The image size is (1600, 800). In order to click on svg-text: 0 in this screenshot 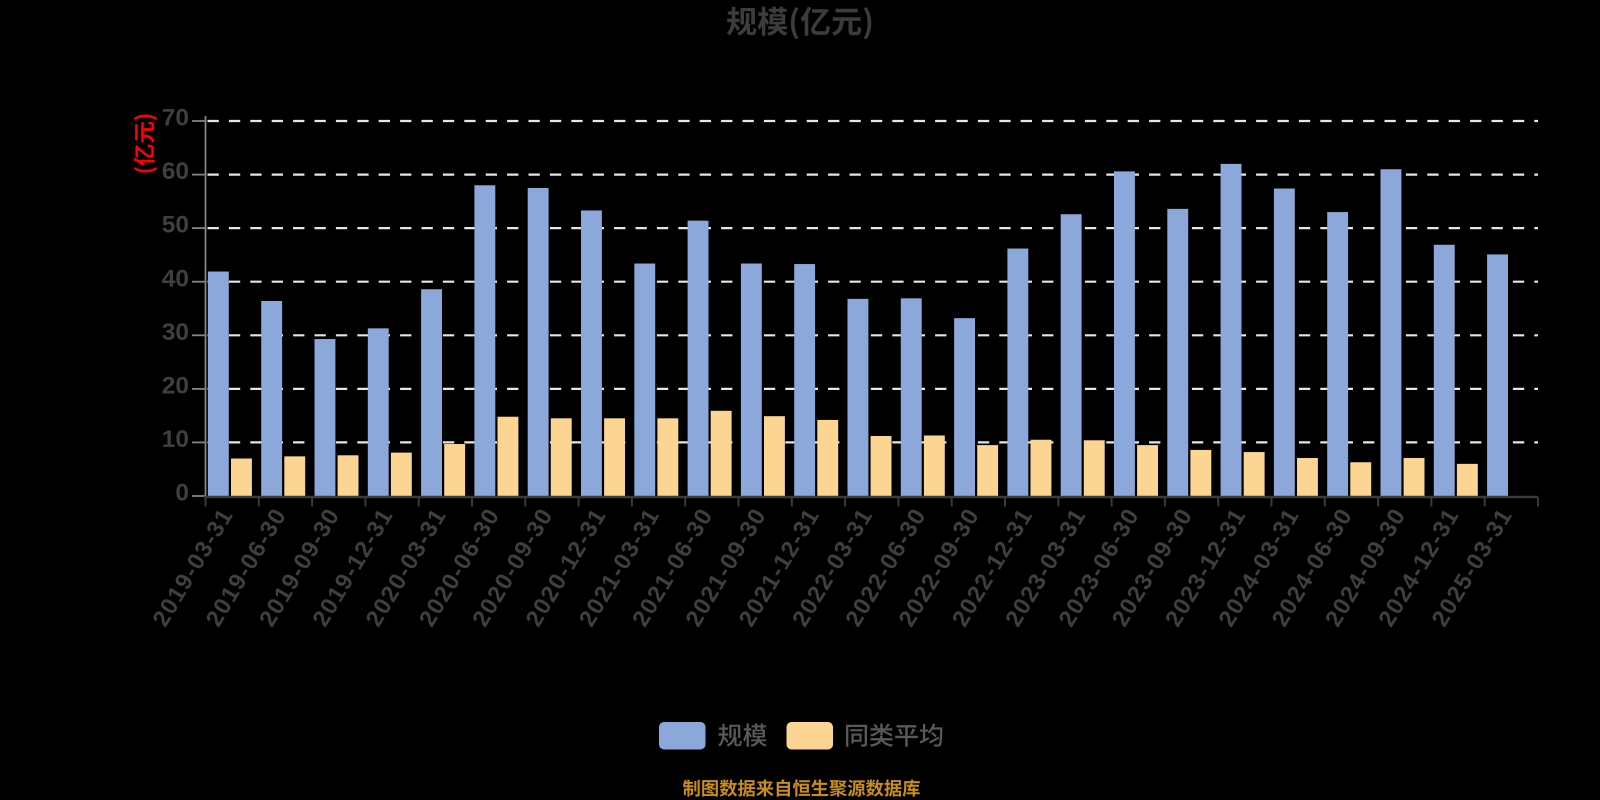, I will do `click(182, 493)`.